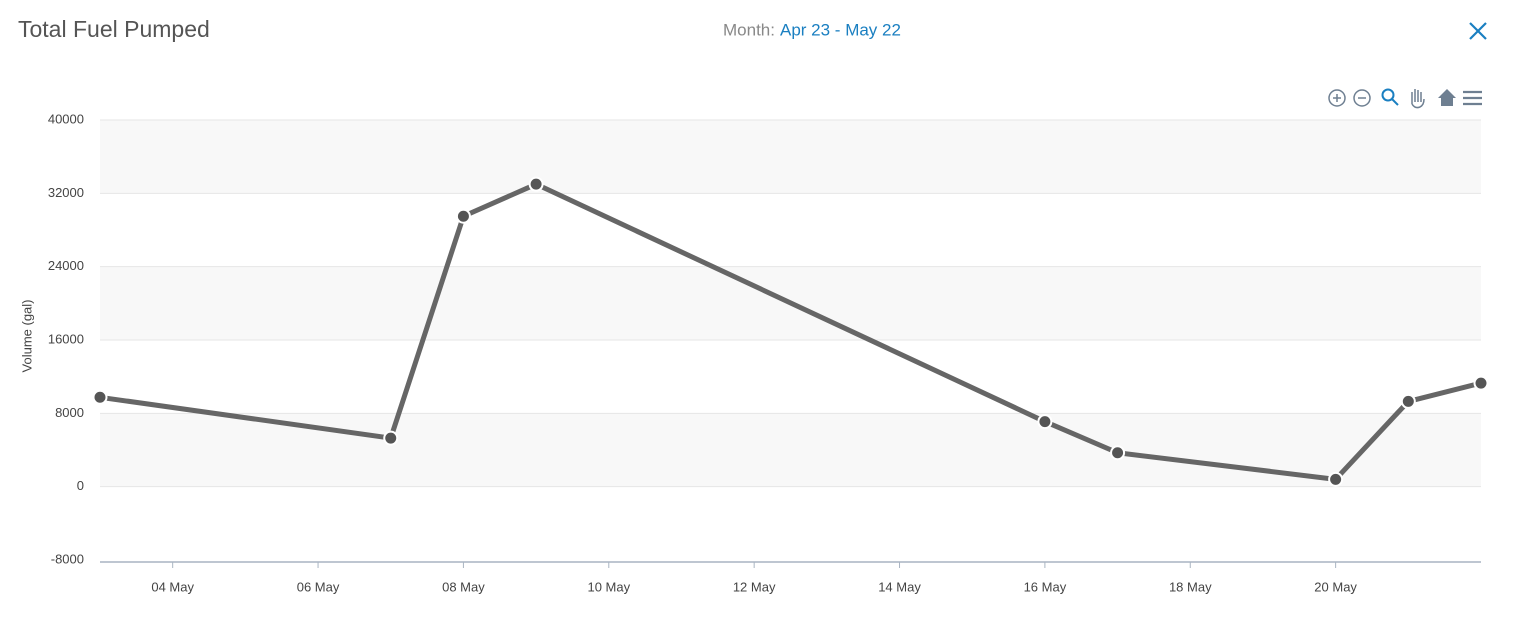 This screenshot has width=1515, height=635. What do you see at coordinates (1190, 586) in the screenshot?
I see `x-tick-label: 18 May` at bounding box center [1190, 586].